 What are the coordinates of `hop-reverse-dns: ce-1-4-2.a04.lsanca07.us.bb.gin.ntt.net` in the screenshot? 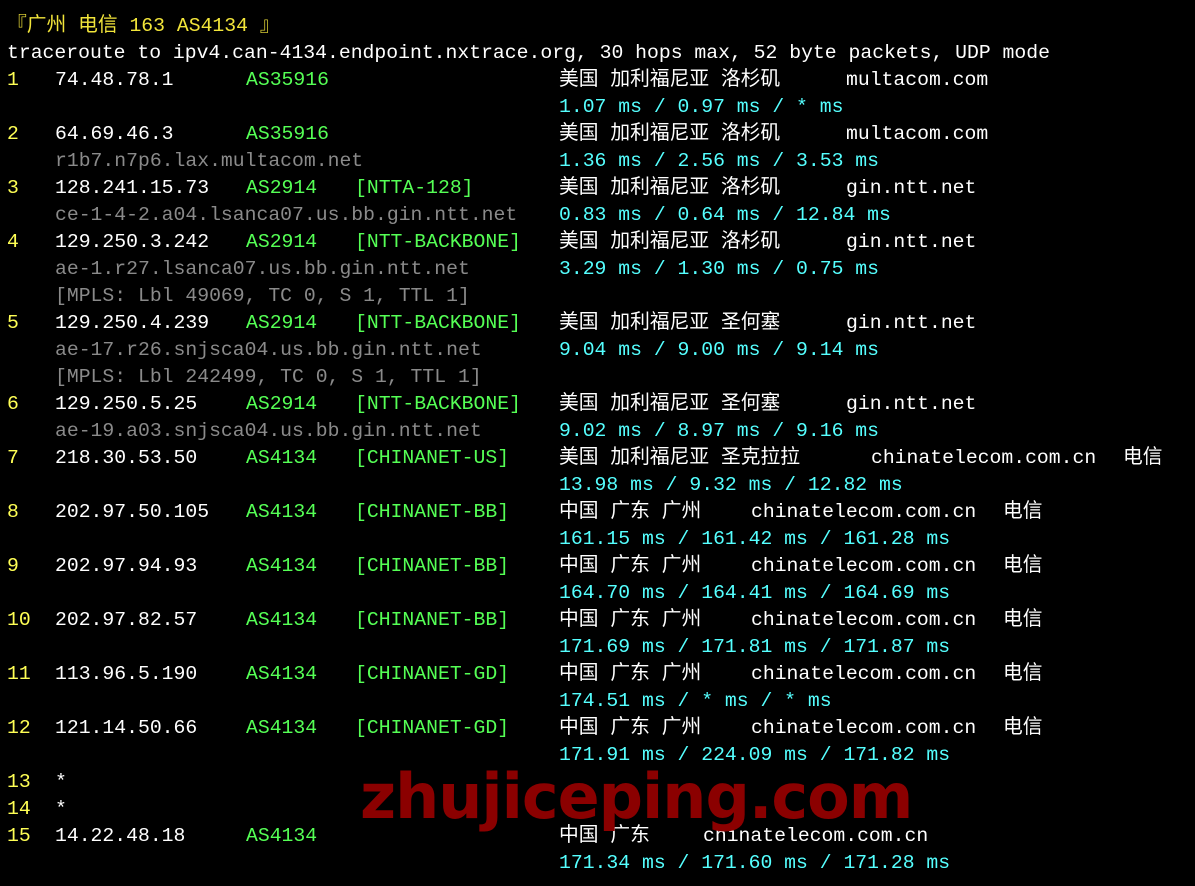 It's located at (286, 215).